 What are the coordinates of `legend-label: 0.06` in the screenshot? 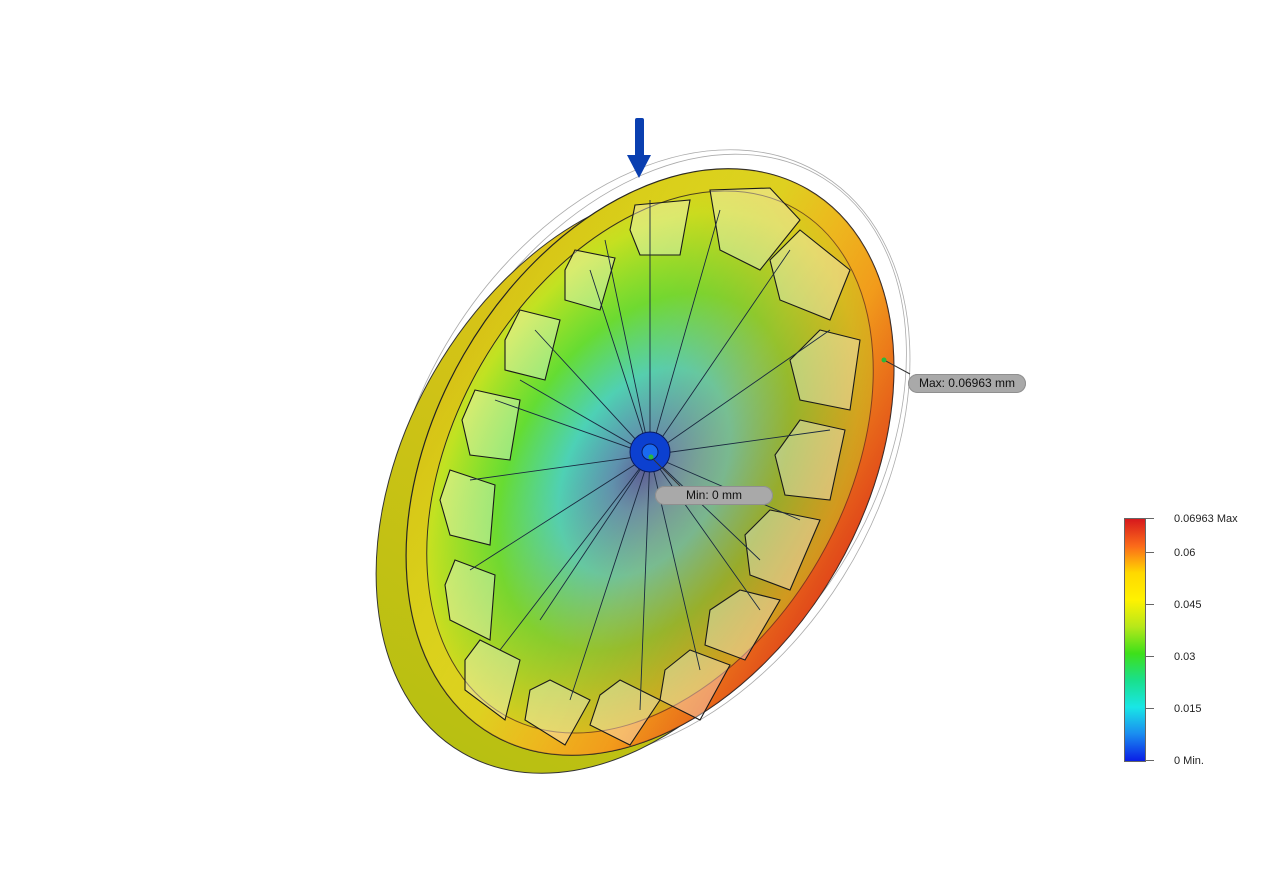 It's located at (1185, 553).